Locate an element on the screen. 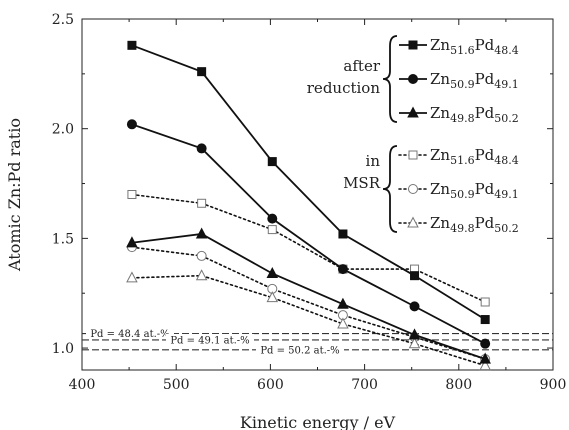 This screenshot has height=430, width=569. series-line is located at coordinates (308, 320).